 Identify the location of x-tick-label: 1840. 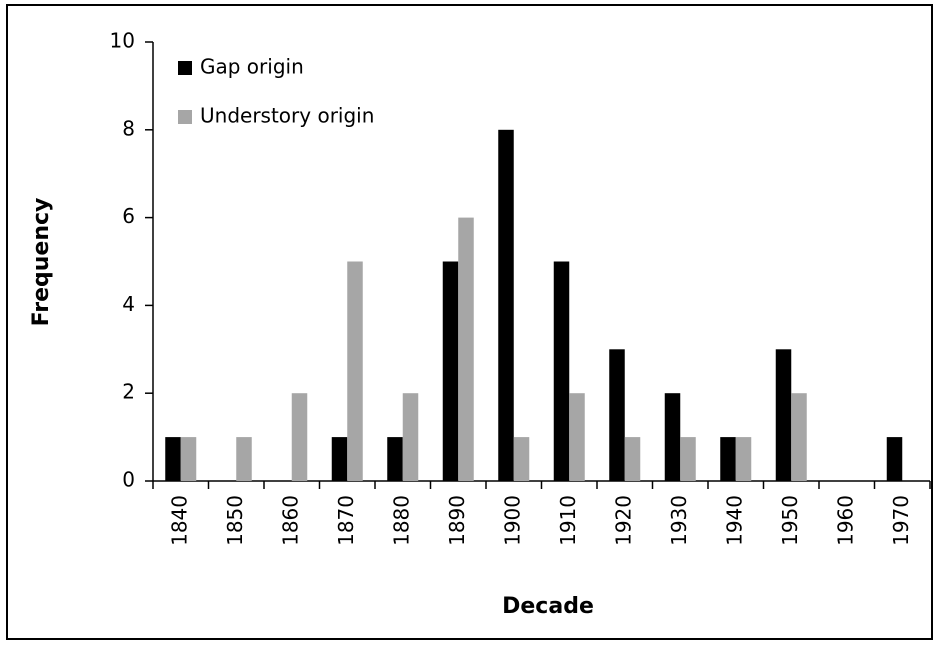
(179, 520).